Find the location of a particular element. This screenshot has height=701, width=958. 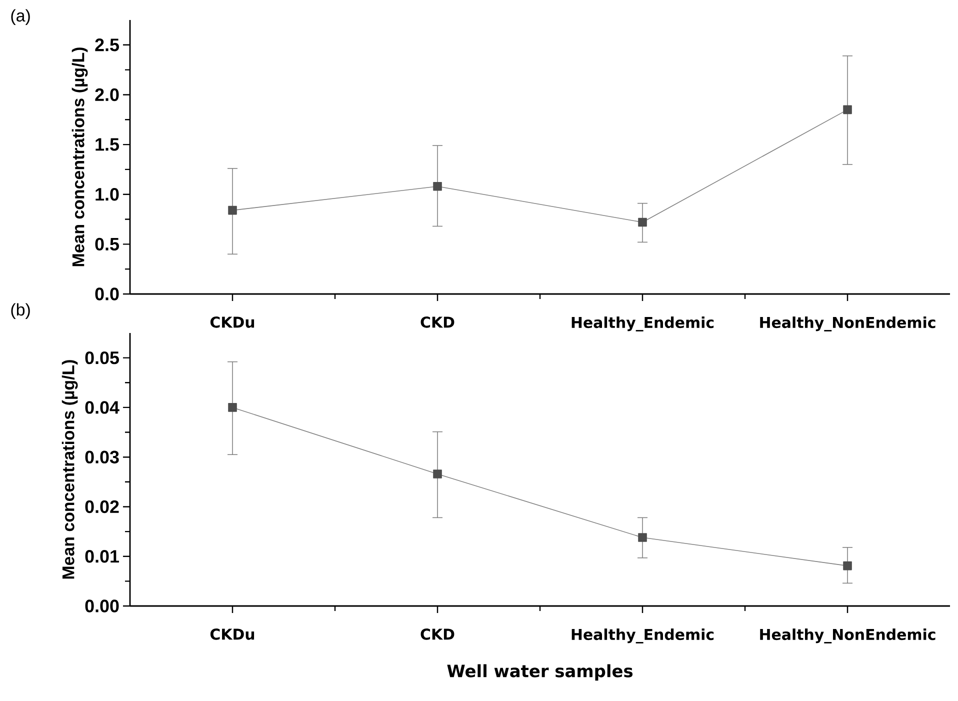

y-tick-label: 0.04 is located at coordinates (102, 407).